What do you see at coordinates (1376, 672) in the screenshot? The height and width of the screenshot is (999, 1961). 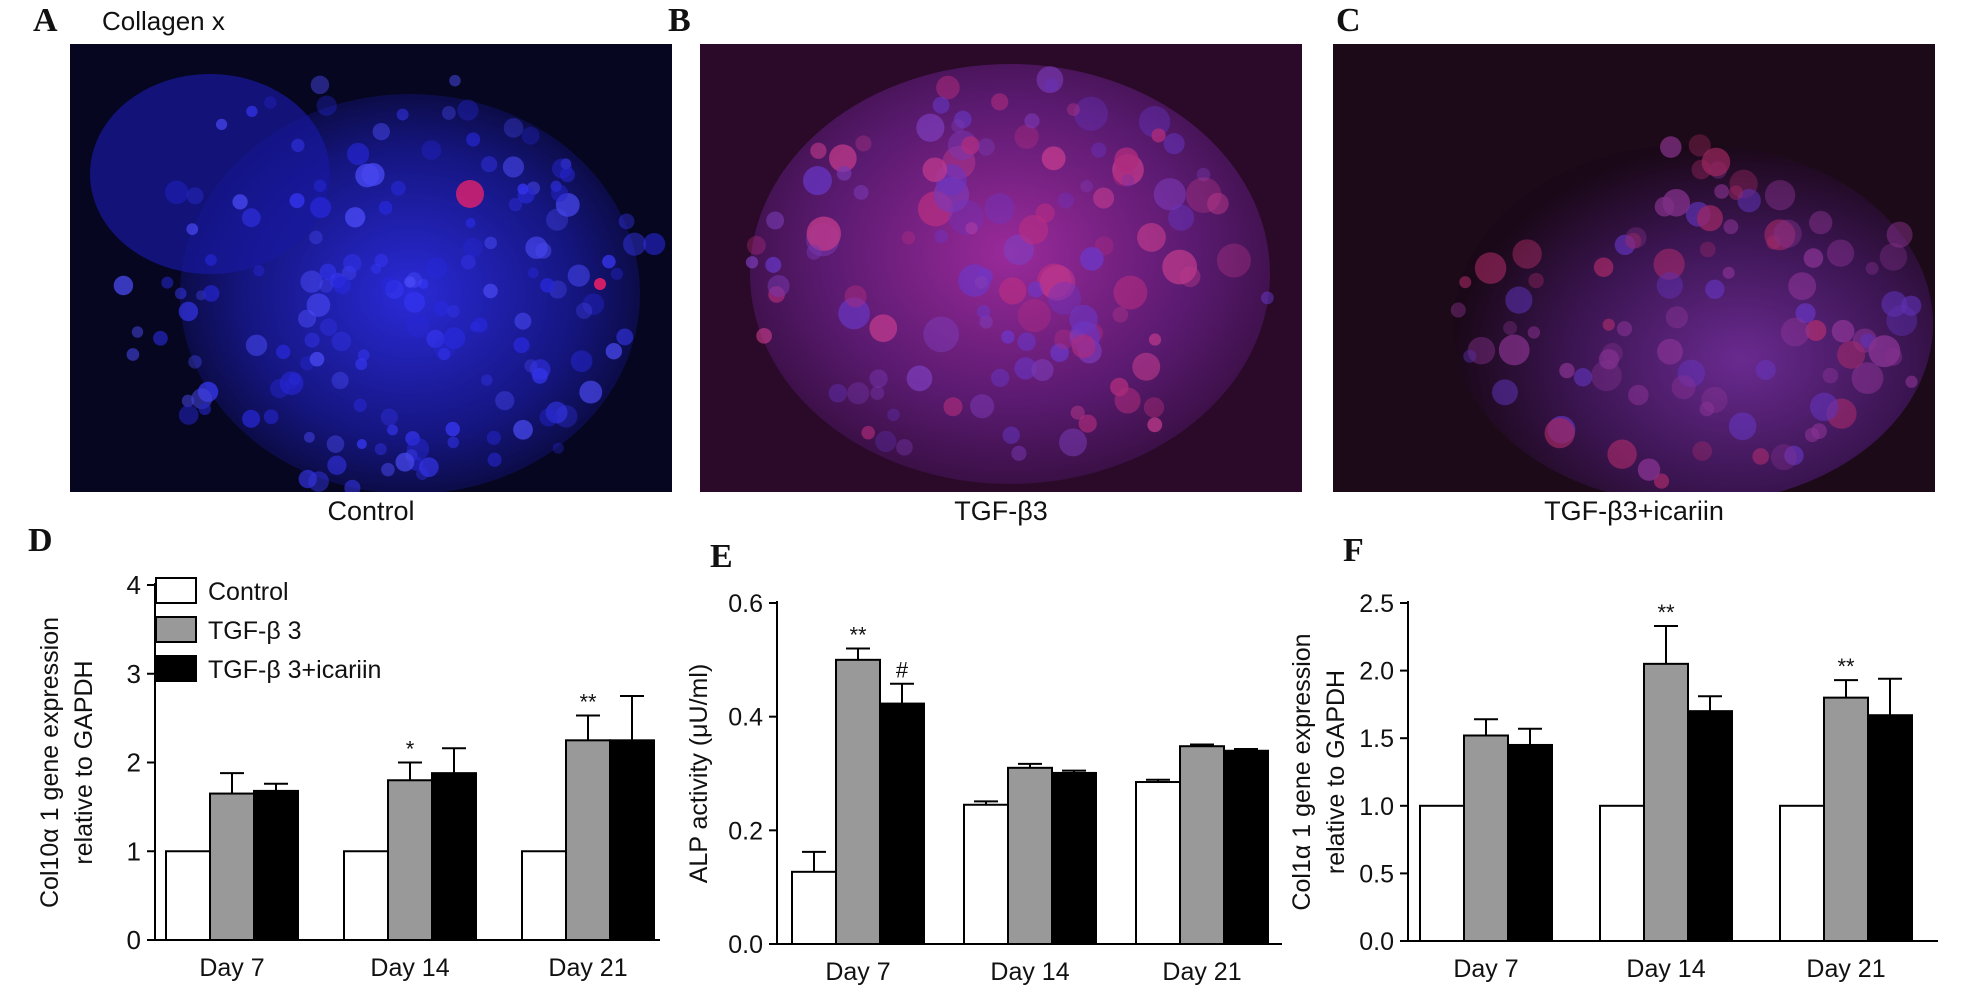 I see `y-tick-label: 2.0` at bounding box center [1376, 672].